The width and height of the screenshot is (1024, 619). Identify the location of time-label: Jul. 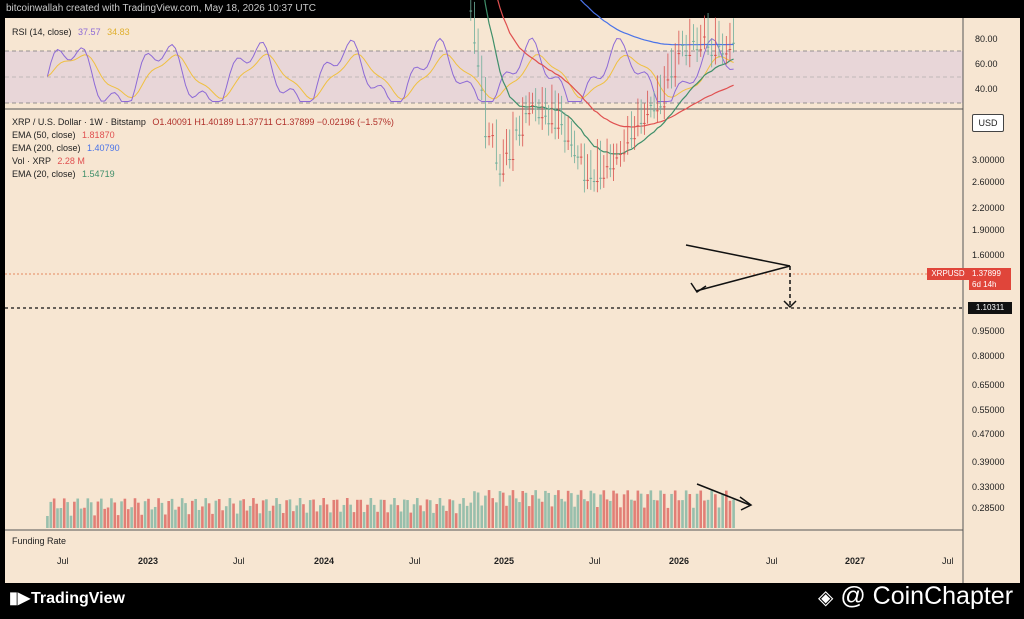
(772, 561).